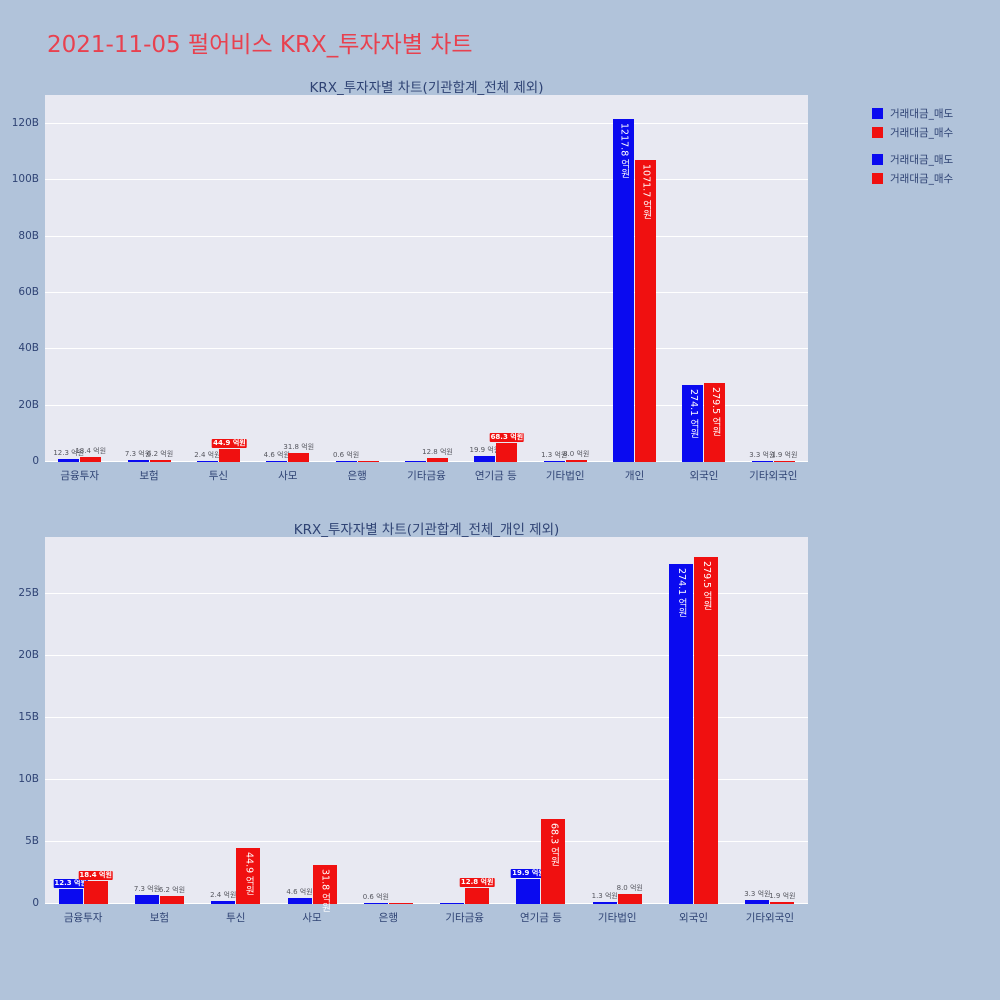 Image resolution: width=1000 pixels, height=1000 pixels. I want to click on y-axis-tick-label: 100B, so click(25, 179).